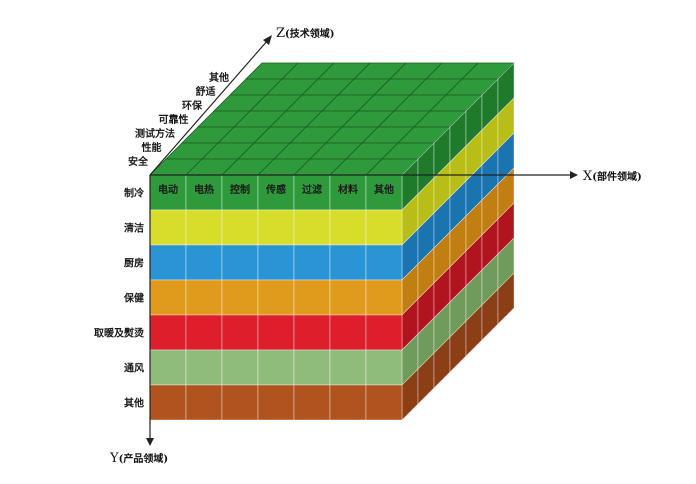 The height and width of the screenshot is (484, 696). Describe the element at coordinates (506, 298) in the screenshot. I see `side-cell` at that location.